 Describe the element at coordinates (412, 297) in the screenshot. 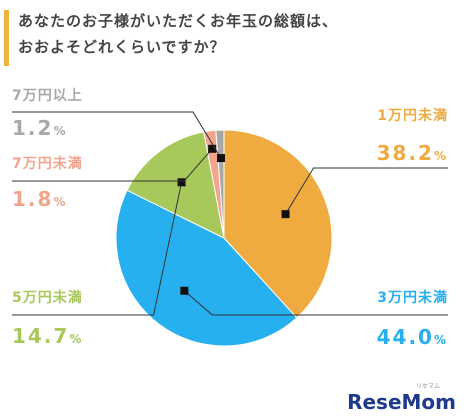

I see `label-name-slice-3man-miman: 3万円未満` at that location.